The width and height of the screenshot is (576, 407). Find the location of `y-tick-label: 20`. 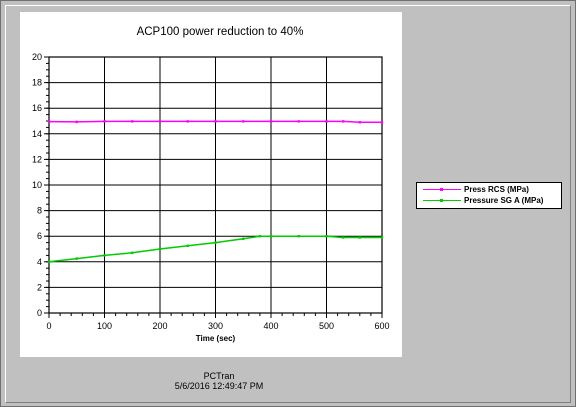

y-tick-label: 20 is located at coordinates (37, 57).